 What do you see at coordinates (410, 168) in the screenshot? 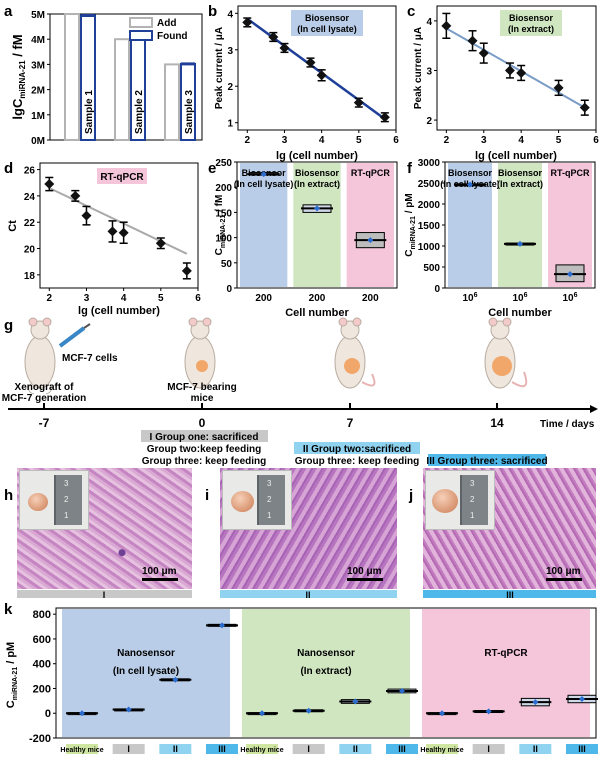
I see `panel-letter-f: f` at bounding box center [410, 168].